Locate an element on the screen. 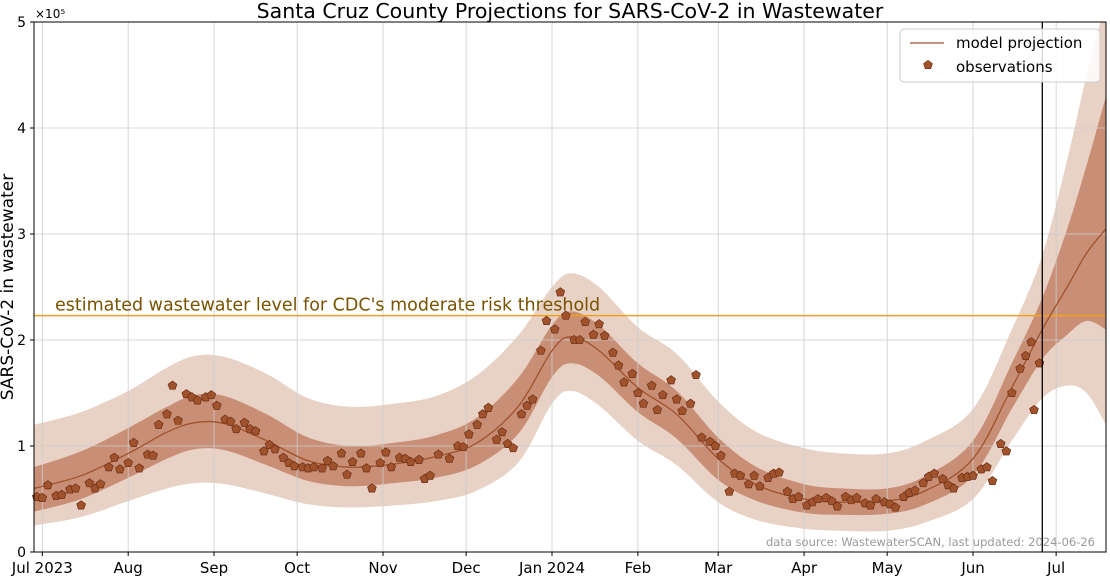 The height and width of the screenshot is (580, 1110). x-tick-label: Sep is located at coordinates (214, 567).